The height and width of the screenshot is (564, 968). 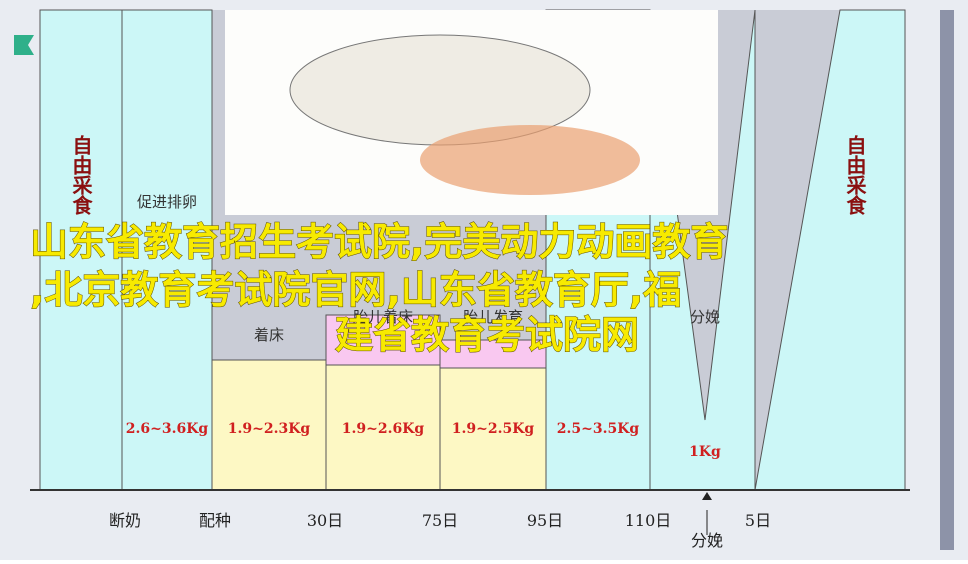 I want to click on marker-label: 分娩, so click(x=707, y=540).